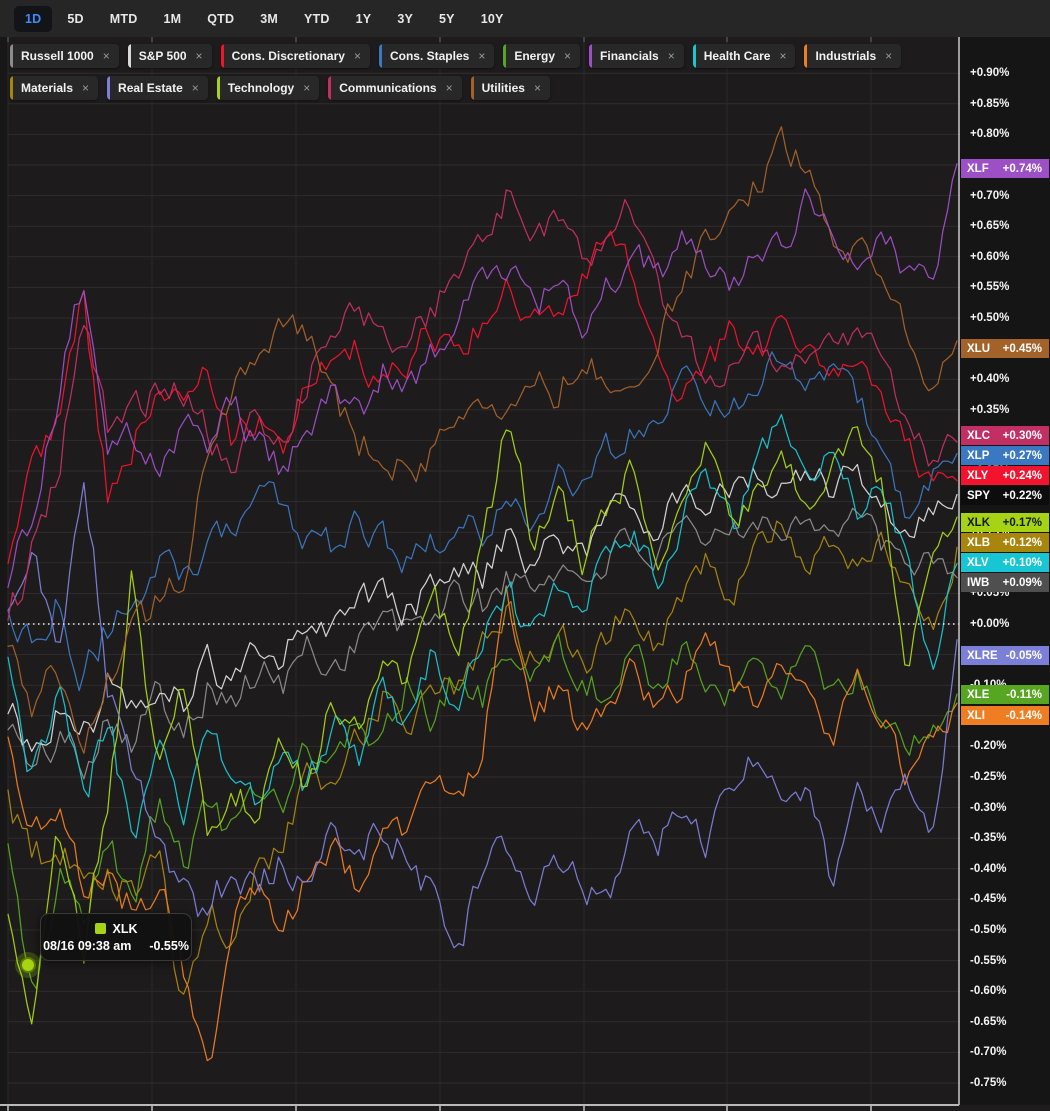 This screenshot has width=1050, height=1111. What do you see at coordinates (636, 56) in the screenshot?
I see `series-chip-financials: Financials ×` at bounding box center [636, 56].